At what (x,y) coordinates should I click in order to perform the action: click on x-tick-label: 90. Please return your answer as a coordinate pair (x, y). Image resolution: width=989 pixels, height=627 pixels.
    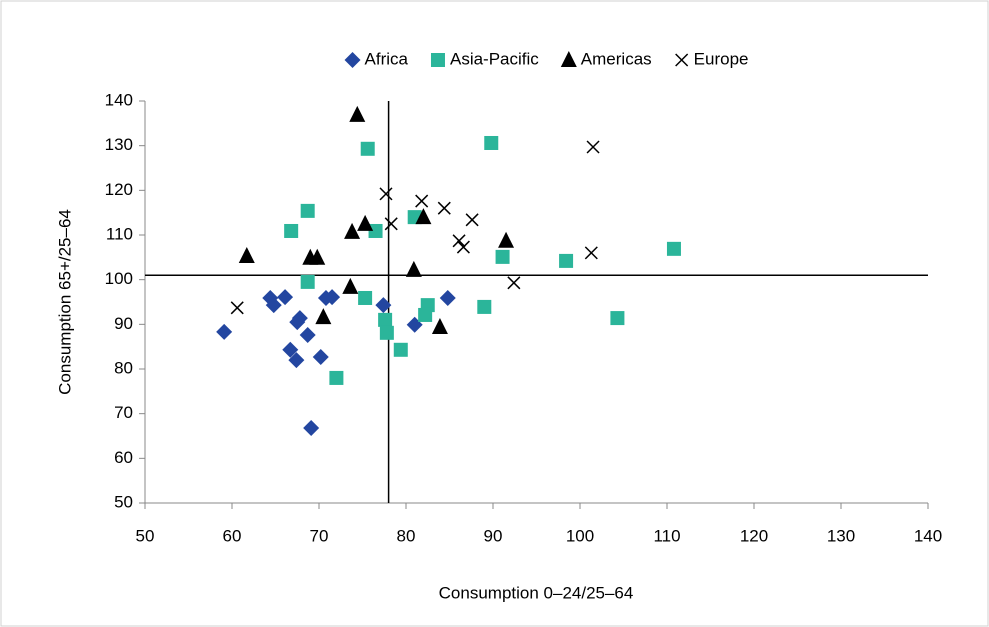
    Looking at the image, I should click on (493, 535).